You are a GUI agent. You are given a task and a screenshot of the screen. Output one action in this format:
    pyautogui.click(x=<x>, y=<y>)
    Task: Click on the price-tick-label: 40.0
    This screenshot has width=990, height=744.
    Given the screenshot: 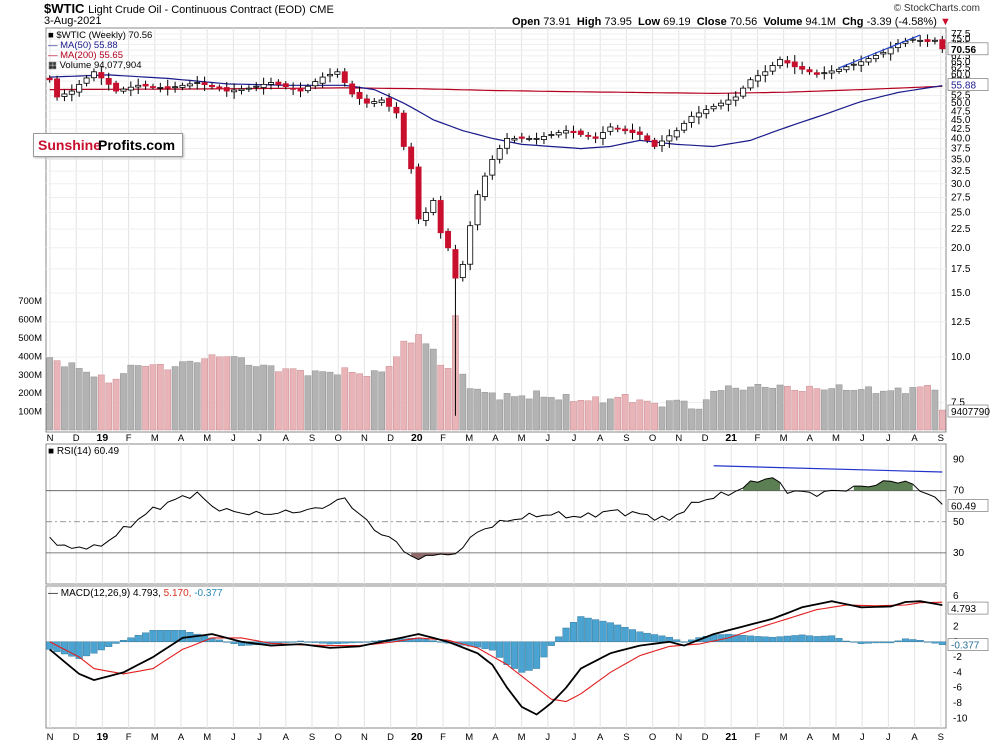 What is the action you would take?
    pyautogui.click(x=961, y=138)
    